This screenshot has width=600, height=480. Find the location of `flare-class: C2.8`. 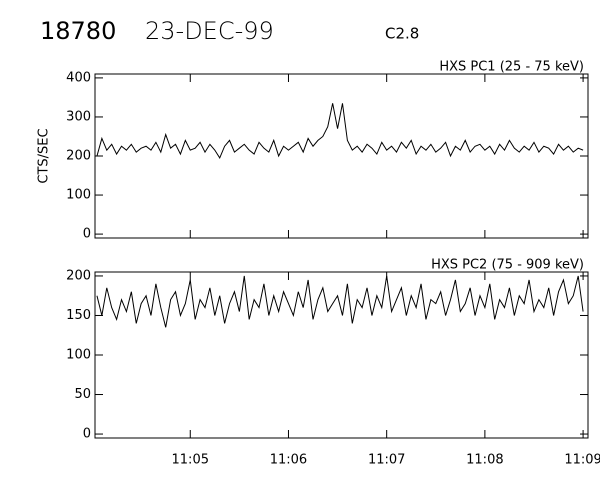

flare-class: C2.8 is located at coordinates (402, 34).